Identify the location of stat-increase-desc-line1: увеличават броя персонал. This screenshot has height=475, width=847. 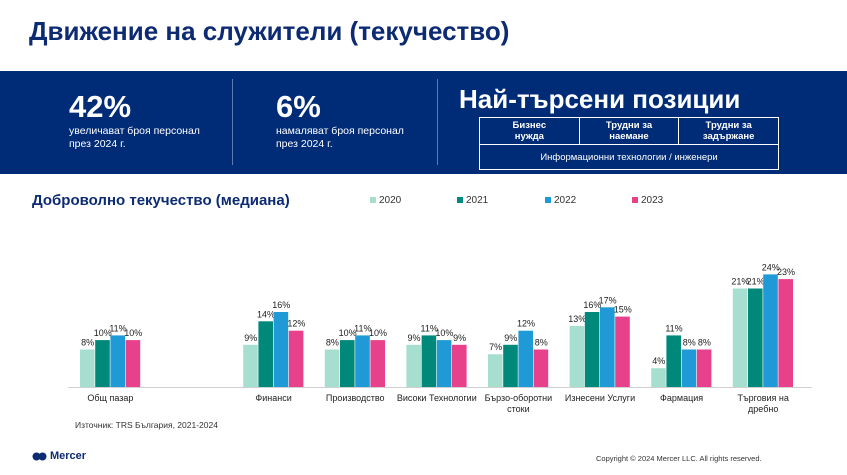
(134, 131).